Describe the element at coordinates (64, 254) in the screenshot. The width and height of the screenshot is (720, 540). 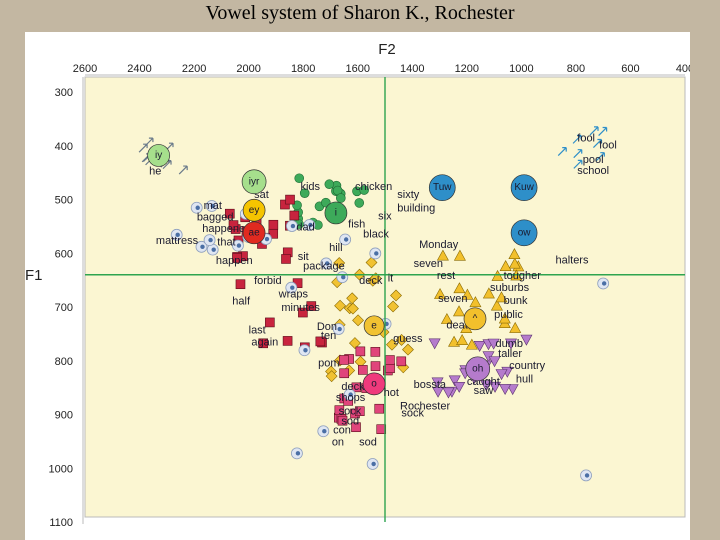
I see `y-tick-label: 600` at that location.